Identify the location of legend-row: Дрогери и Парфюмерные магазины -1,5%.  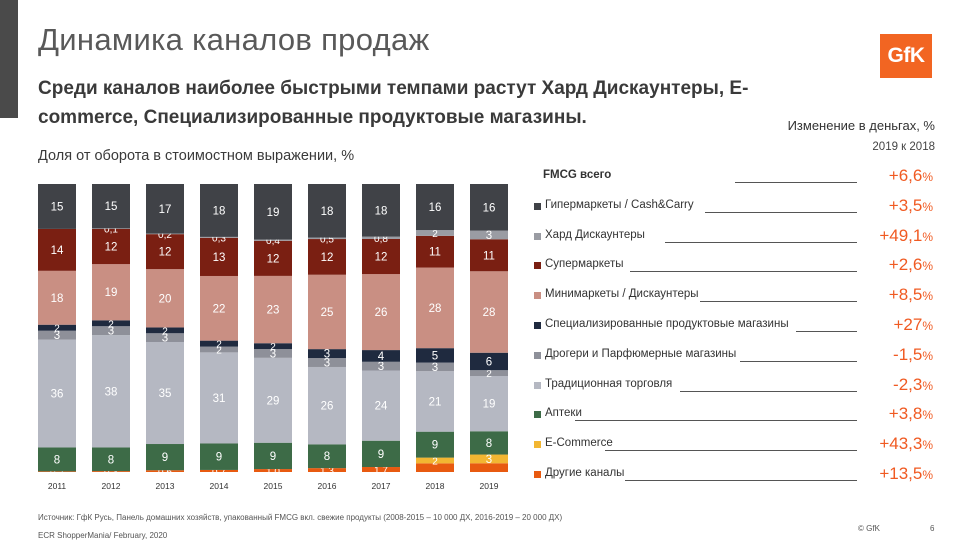
(732, 356).